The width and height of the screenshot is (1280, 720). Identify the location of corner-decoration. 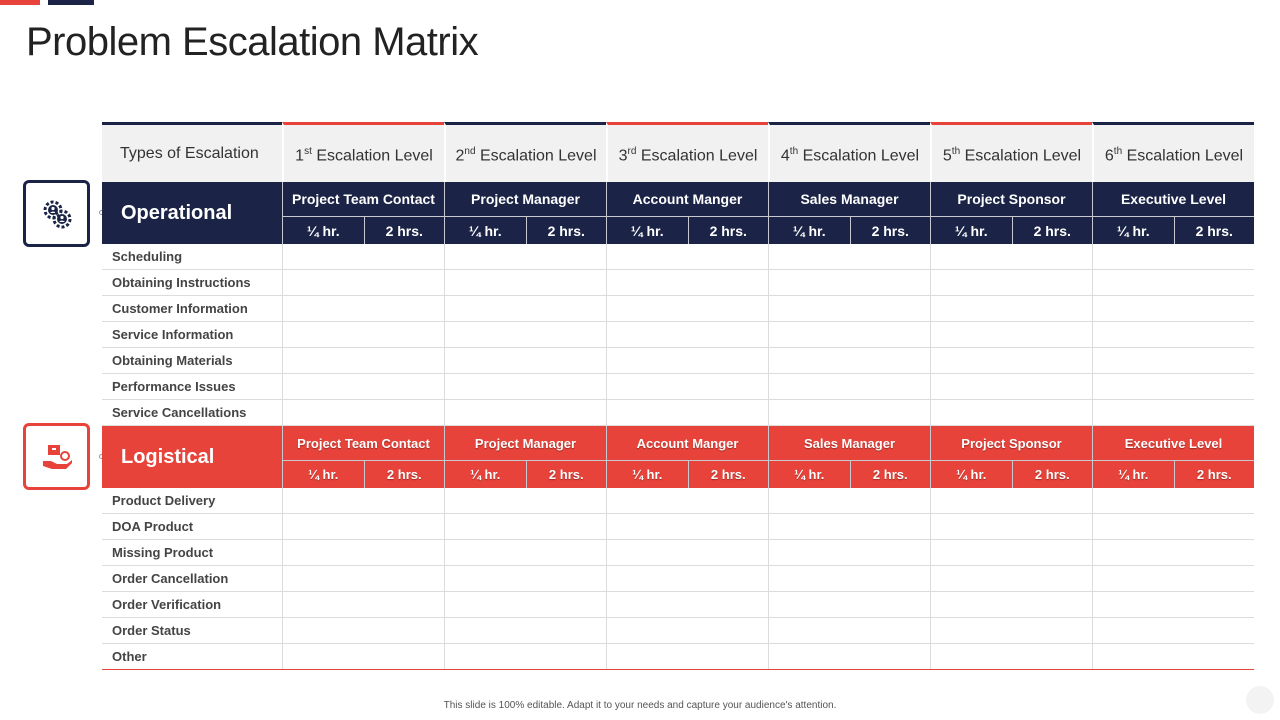
(1260, 700).